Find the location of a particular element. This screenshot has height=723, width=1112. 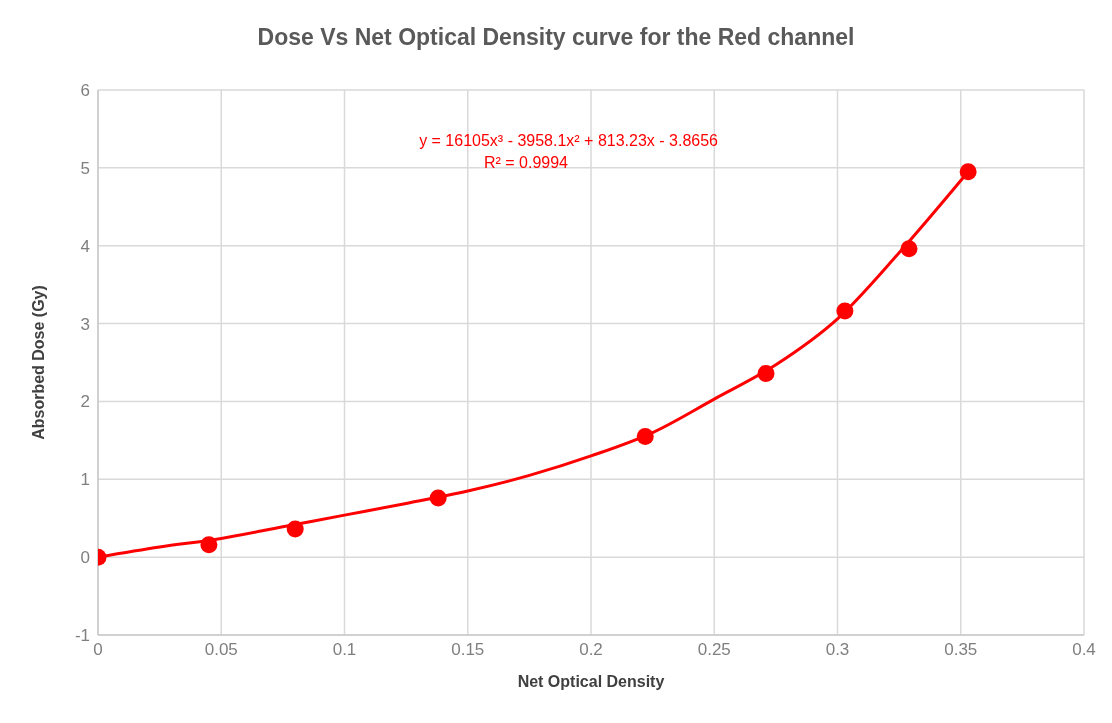

x-axis-title: Net Optical Density is located at coordinates (591, 681).